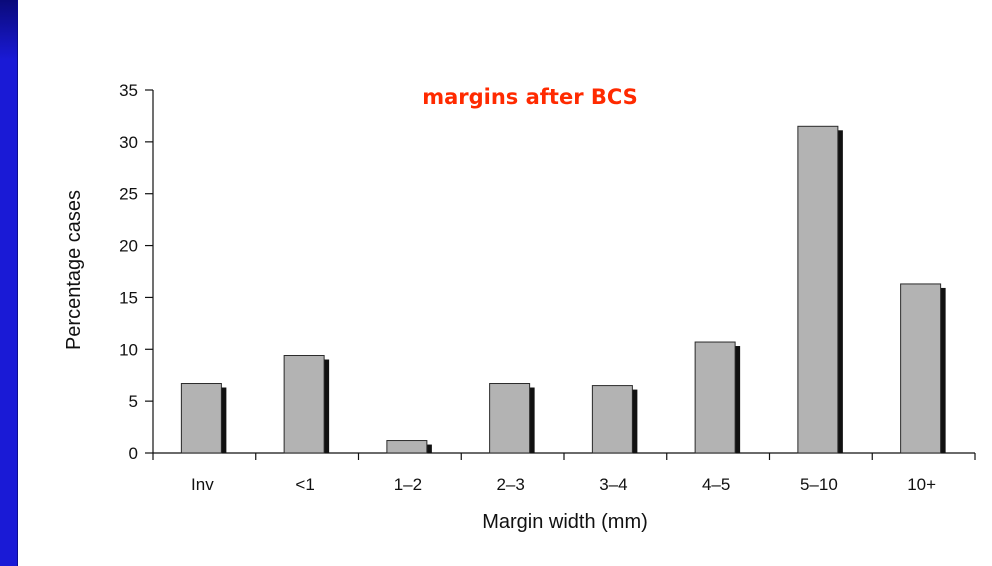  What do you see at coordinates (564, 473) in the screenshot?
I see `x-axis-ticks: Inv <1 1–2 2–3 3–4 4–5 5–10 10+` at bounding box center [564, 473].